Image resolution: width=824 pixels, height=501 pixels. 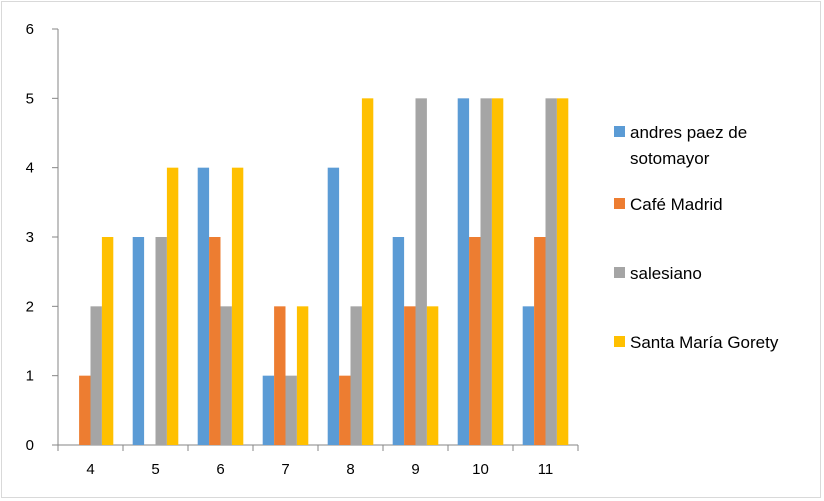 What do you see at coordinates (350, 469) in the screenshot?
I see `x-tick-label: 8` at bounding box center [350, 469].